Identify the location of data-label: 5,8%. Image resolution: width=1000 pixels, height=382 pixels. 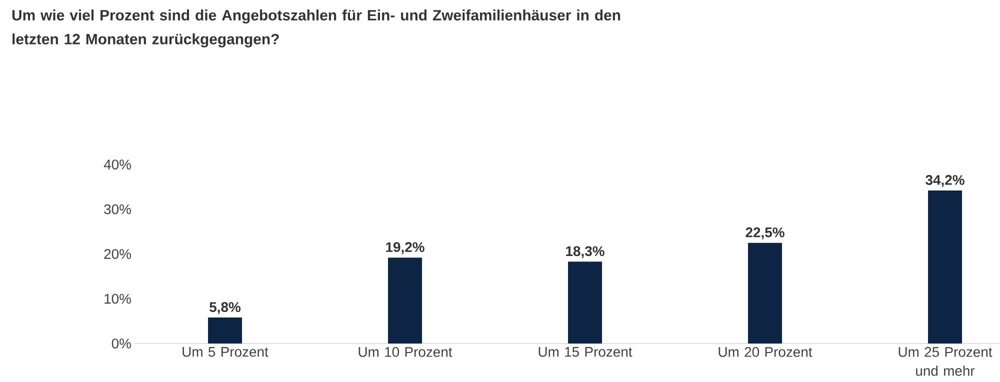
(225, 308).